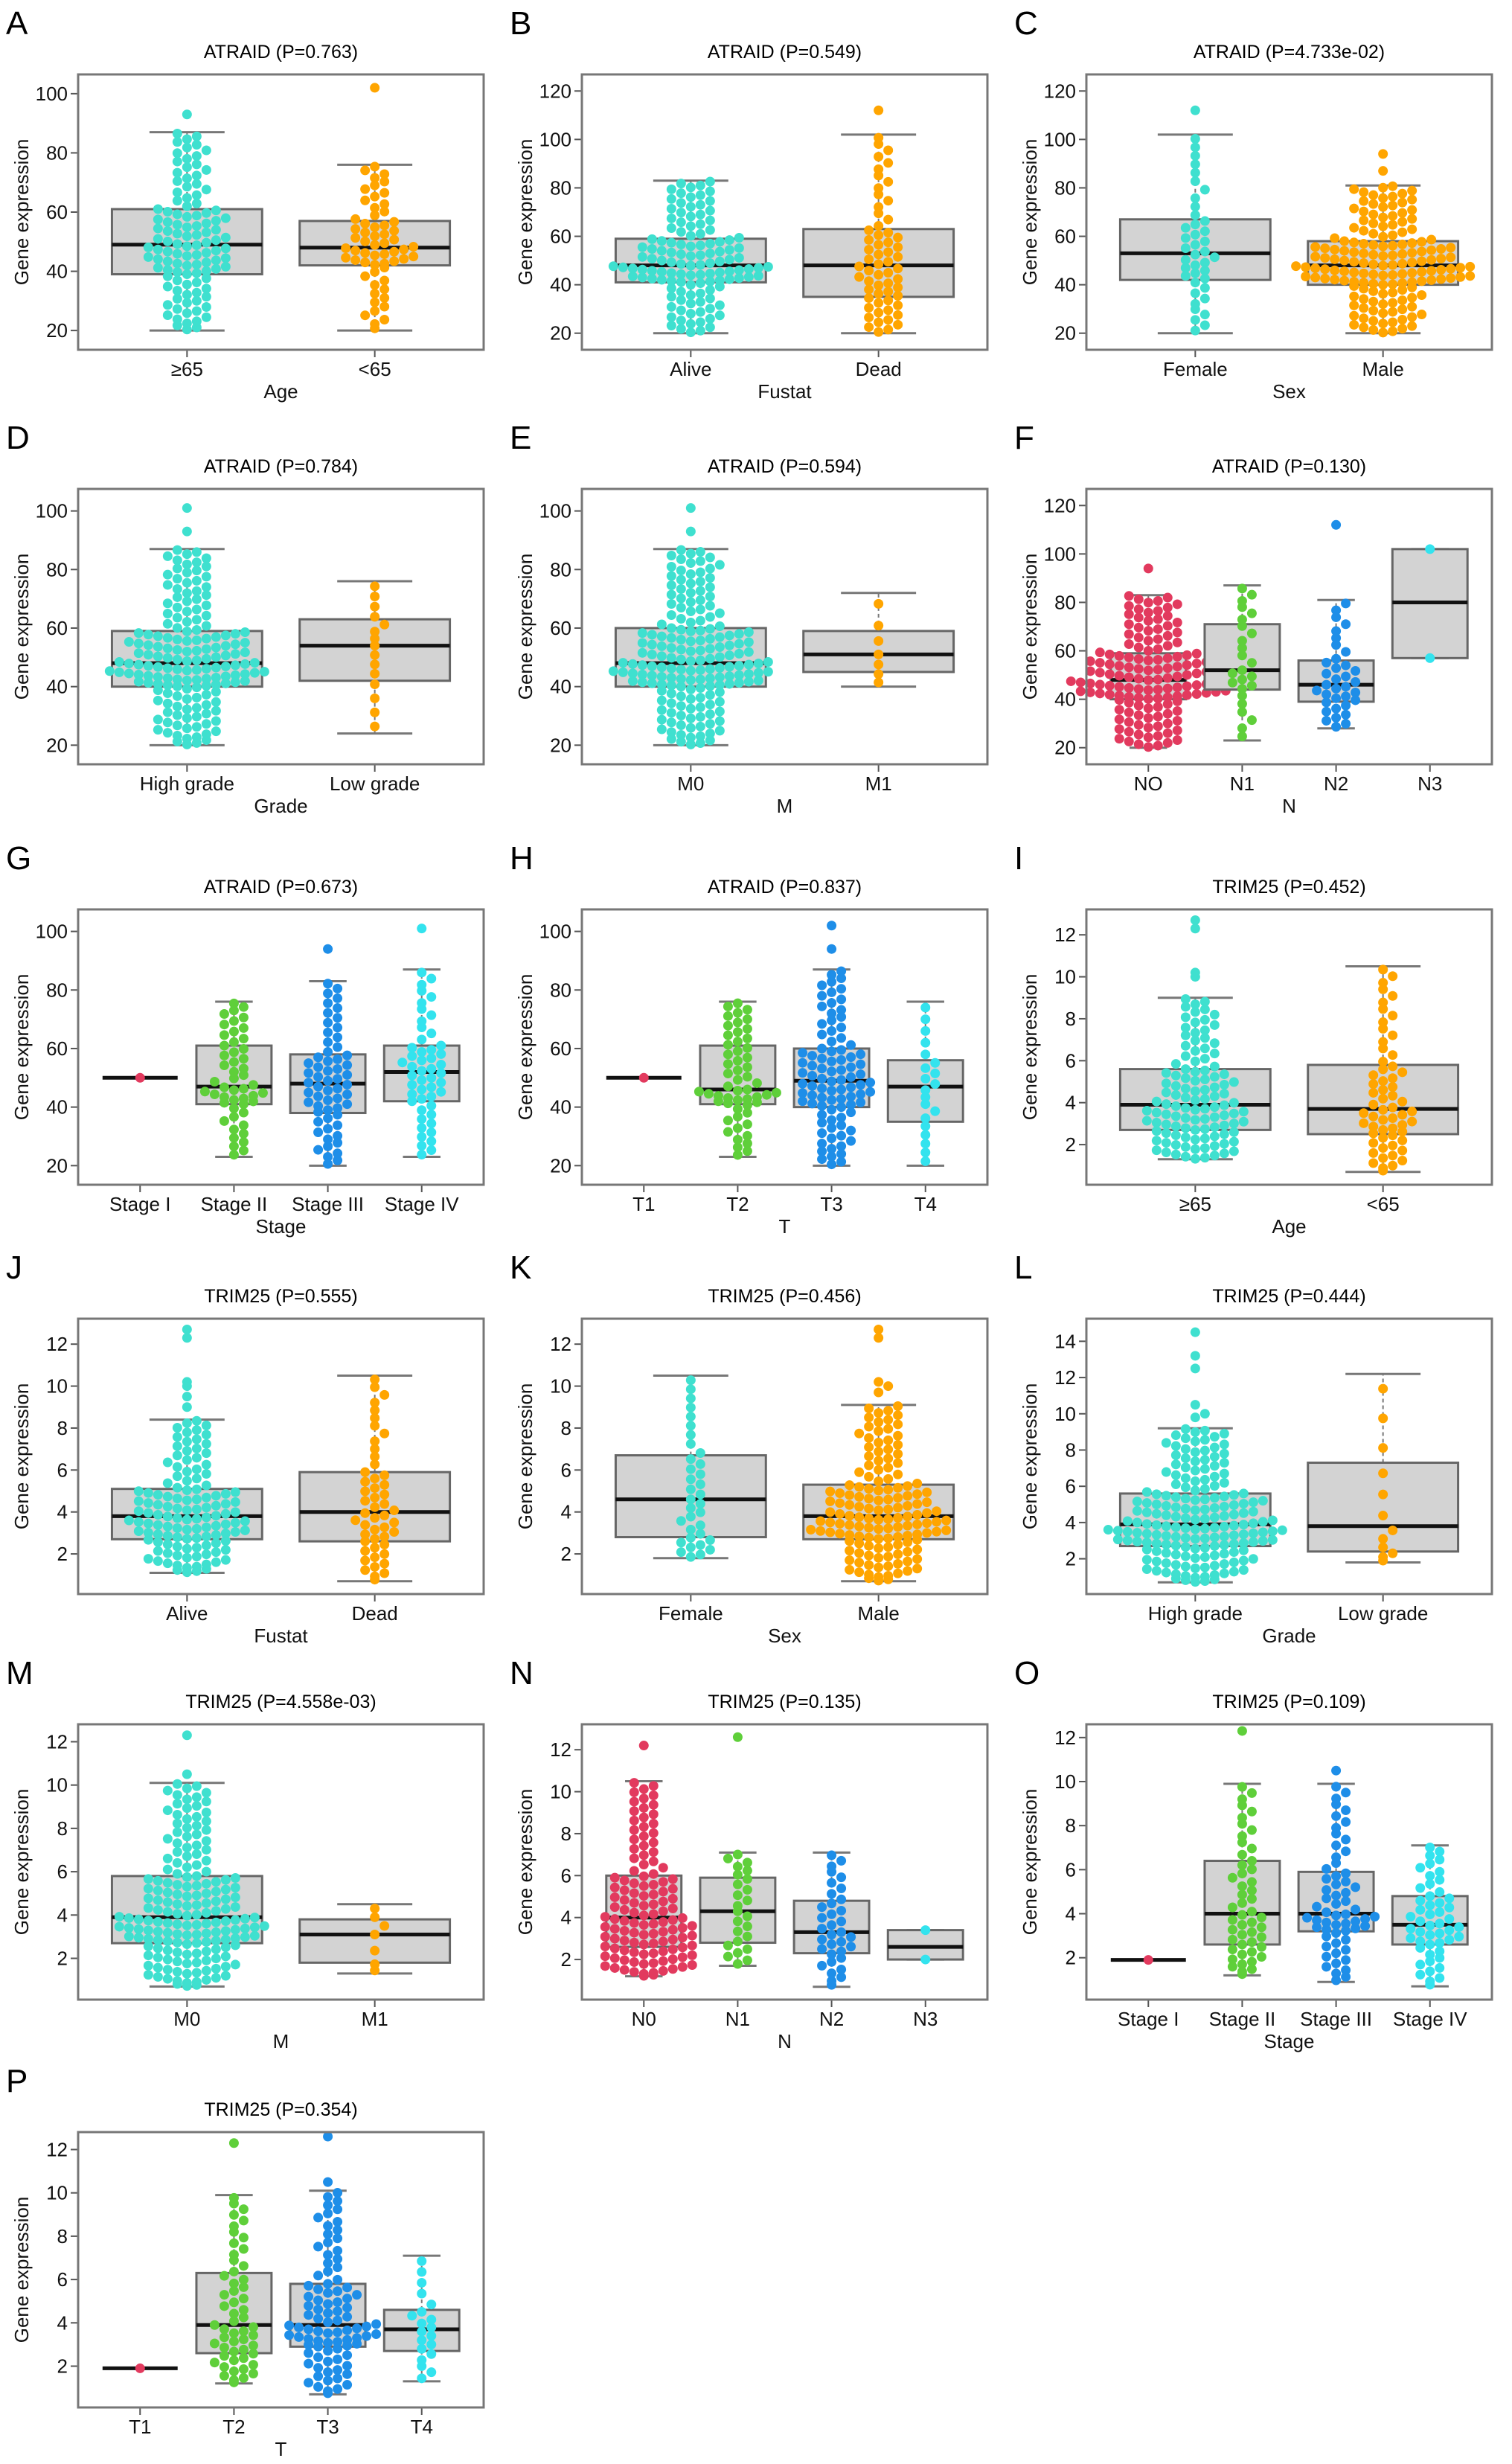 This screenshot has height=2464, width=1512. Describe the element at coordinates (52, 511) in the screenshot. I see `y-tick-label: 100` at that location.